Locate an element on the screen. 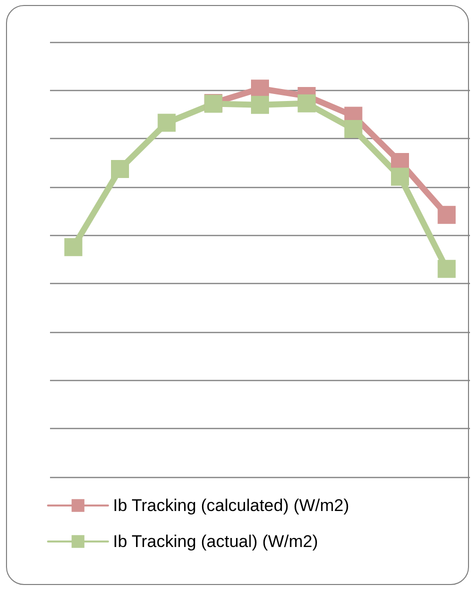  legend-label: Ib Tracking (actual) (W/m2) is located at coordinates (215, 541).